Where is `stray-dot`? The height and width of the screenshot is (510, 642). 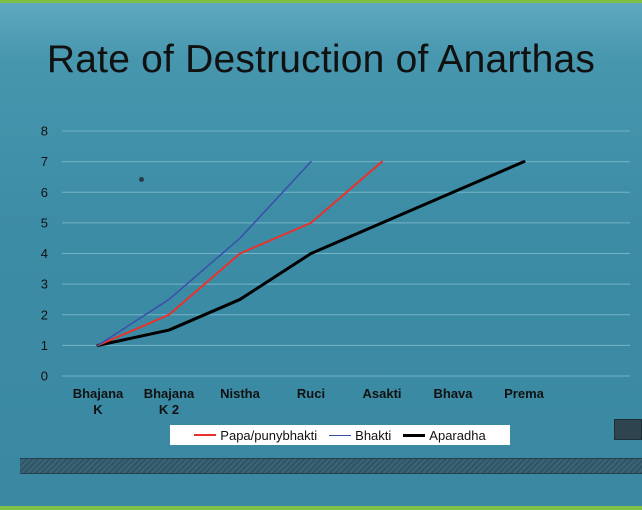
stray-dot is located at coordinates (141, 179).